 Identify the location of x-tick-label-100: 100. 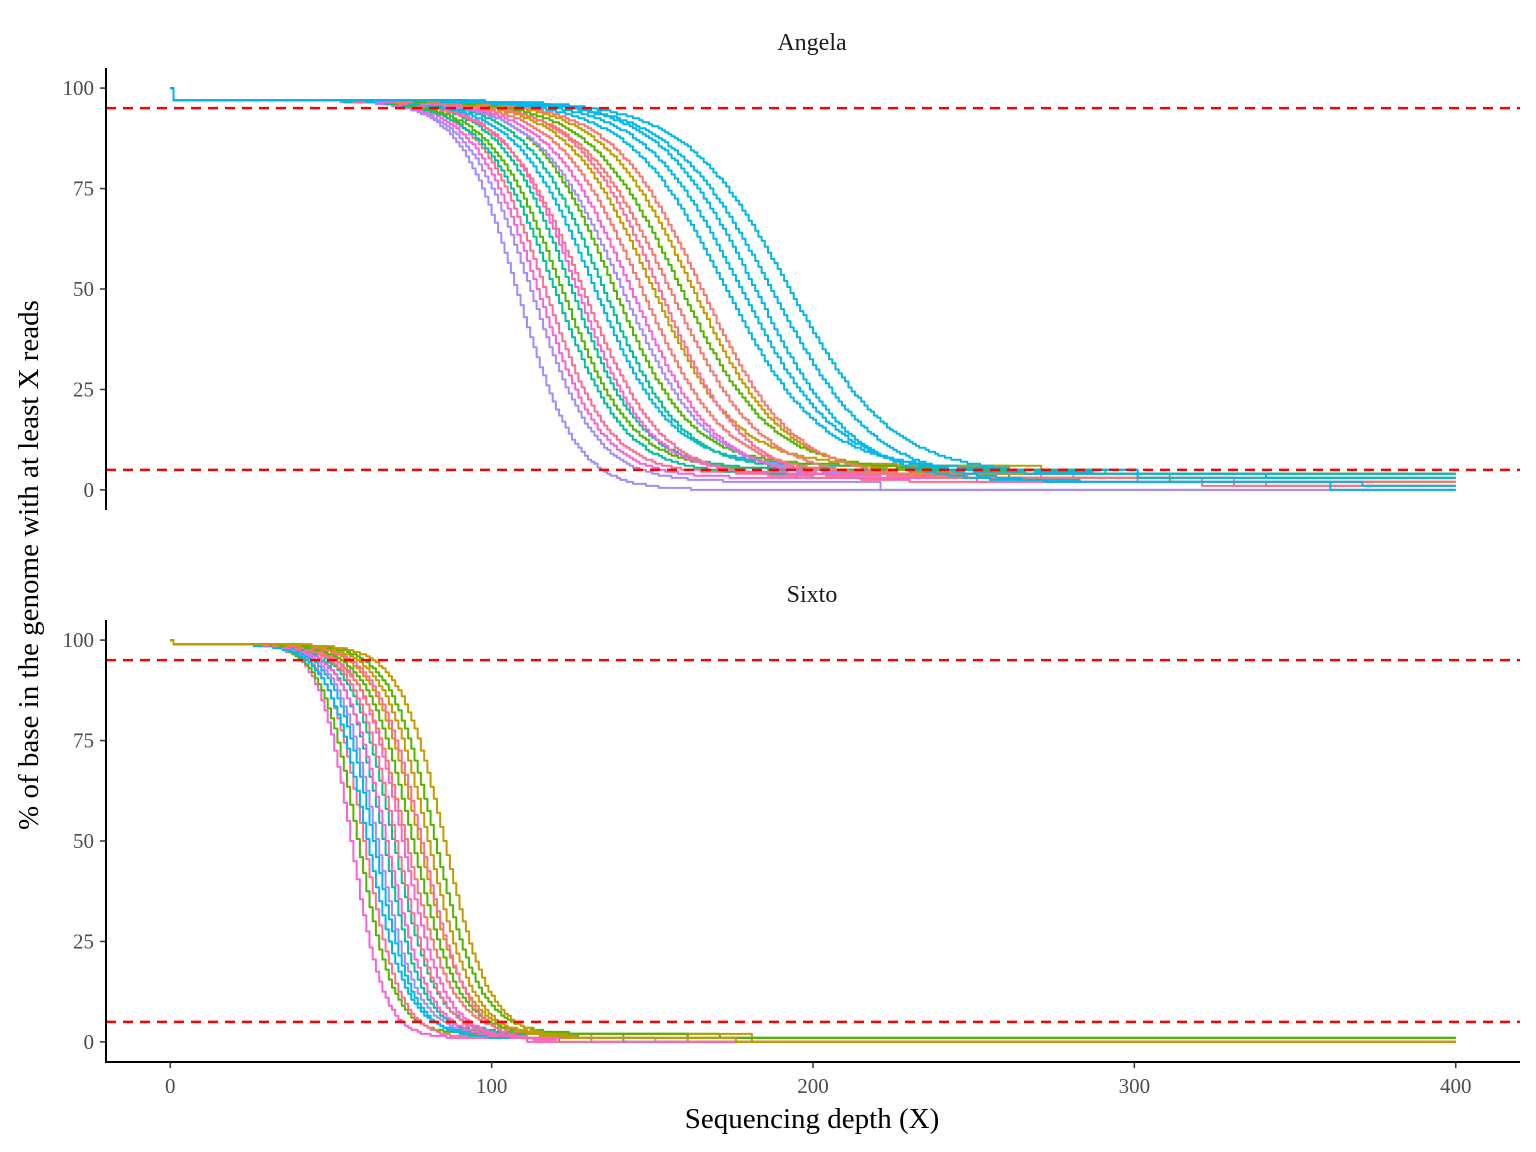
(492, 1086).